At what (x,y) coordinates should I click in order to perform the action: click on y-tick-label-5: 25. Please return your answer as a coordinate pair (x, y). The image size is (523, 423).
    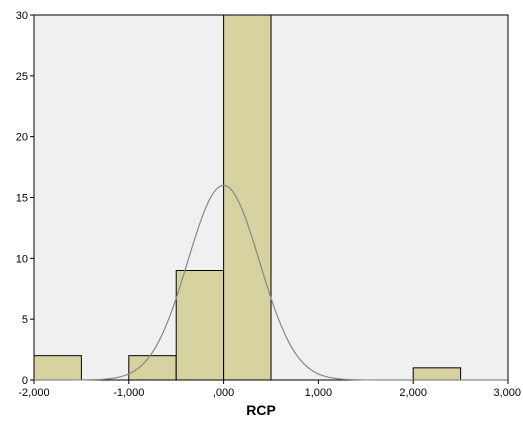
    Looking at the image, I should click on (22, 77).